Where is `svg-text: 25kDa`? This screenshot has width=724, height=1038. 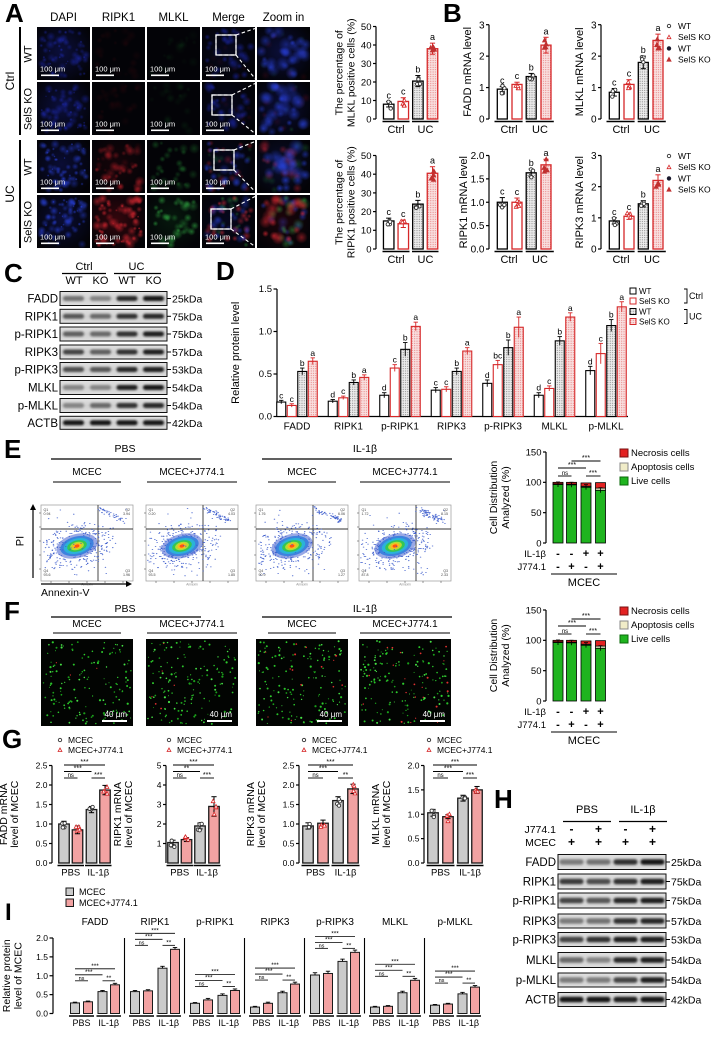 svg-text: 25kDa is located at coordinates (686, 863).